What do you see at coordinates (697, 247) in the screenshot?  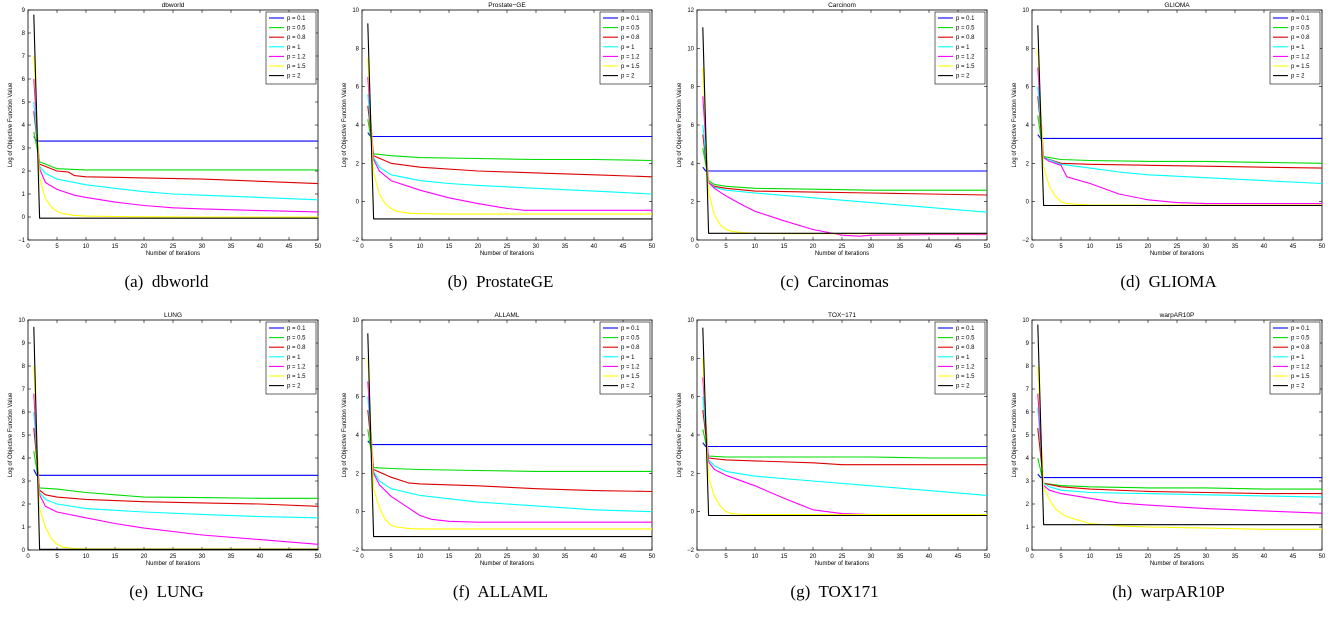 I see `x-tick-label: 0` at bounding box center [697, 247].